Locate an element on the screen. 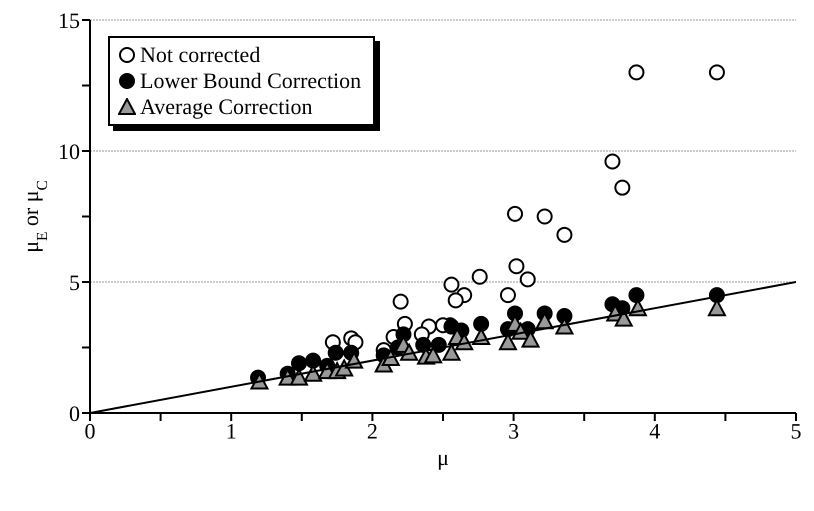 The image size is (814, 511). x-axis-title: μ is located at coordinates (443, 457).